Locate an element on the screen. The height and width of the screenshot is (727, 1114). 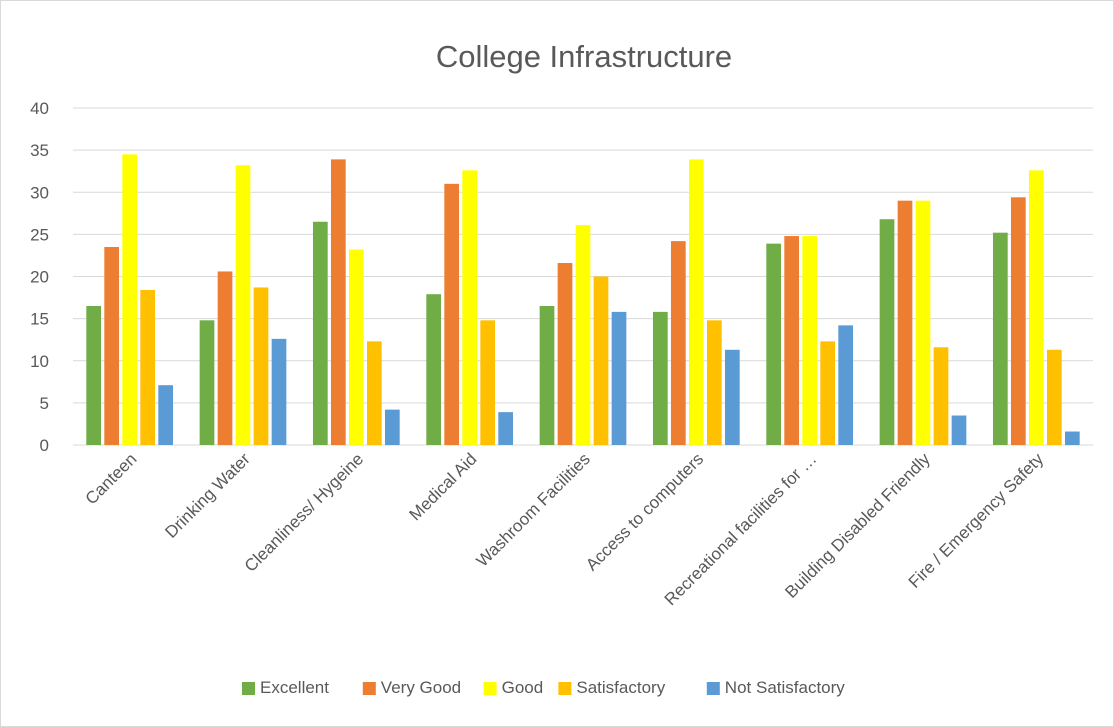
category-label: Canteen is located at coordinates (111, 478).